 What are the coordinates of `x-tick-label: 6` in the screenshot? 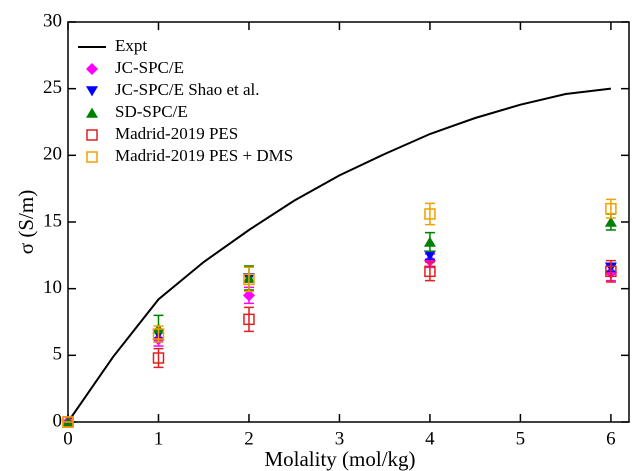 It's located at (611, 438).